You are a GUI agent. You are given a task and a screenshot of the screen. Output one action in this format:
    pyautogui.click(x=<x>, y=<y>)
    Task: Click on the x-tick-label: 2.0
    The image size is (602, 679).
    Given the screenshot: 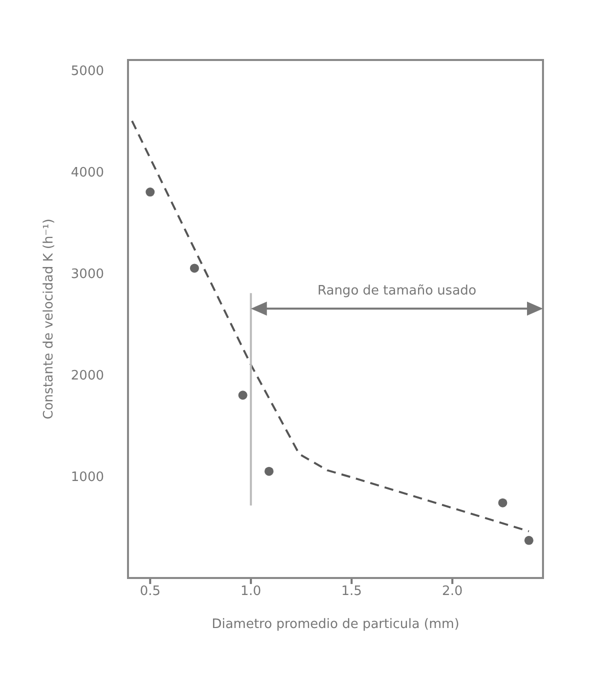 What is the action you would take?
    pyautogui.click(x=452, y=592)
    